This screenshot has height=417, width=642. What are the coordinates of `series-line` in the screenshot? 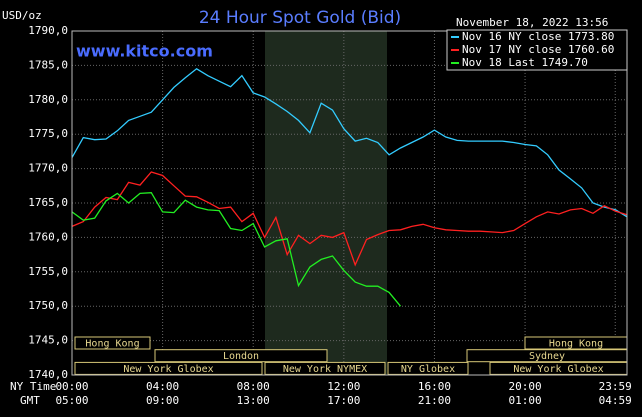 It's located at (236, 249).